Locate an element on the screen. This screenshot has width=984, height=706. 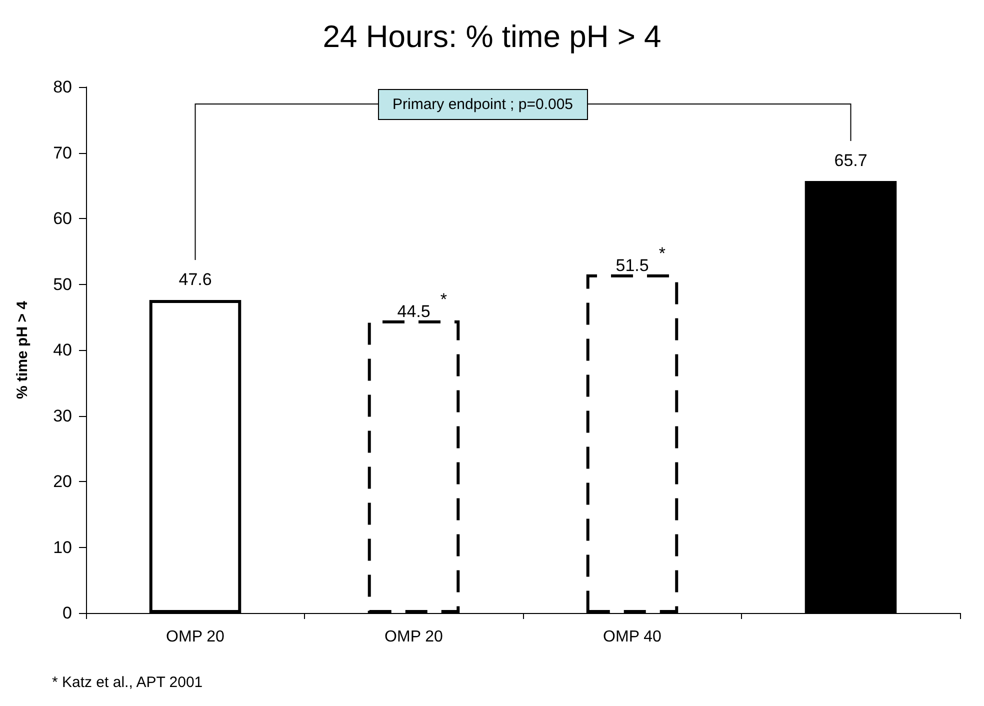
y-tick-label: 20 is located at coordinates (62, 481).